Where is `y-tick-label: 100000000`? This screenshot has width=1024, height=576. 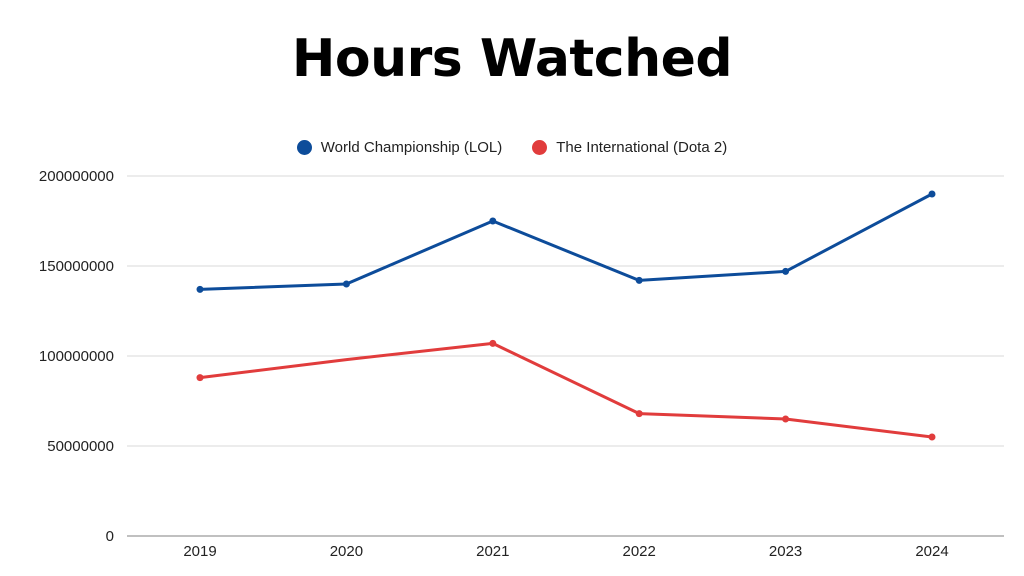
y-tick-label: 100000000 is located at coordinates (76, 356).